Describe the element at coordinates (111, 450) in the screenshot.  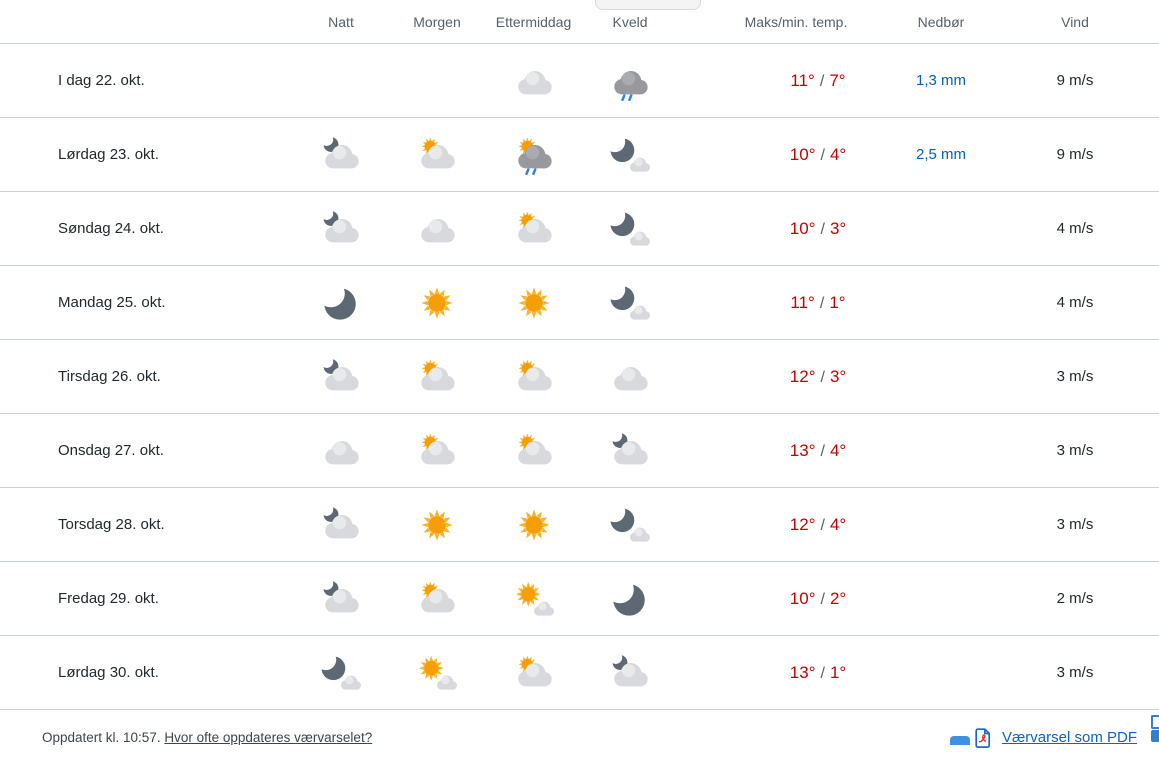
I see `day-label: Onsdag 27. okt.` at that location.